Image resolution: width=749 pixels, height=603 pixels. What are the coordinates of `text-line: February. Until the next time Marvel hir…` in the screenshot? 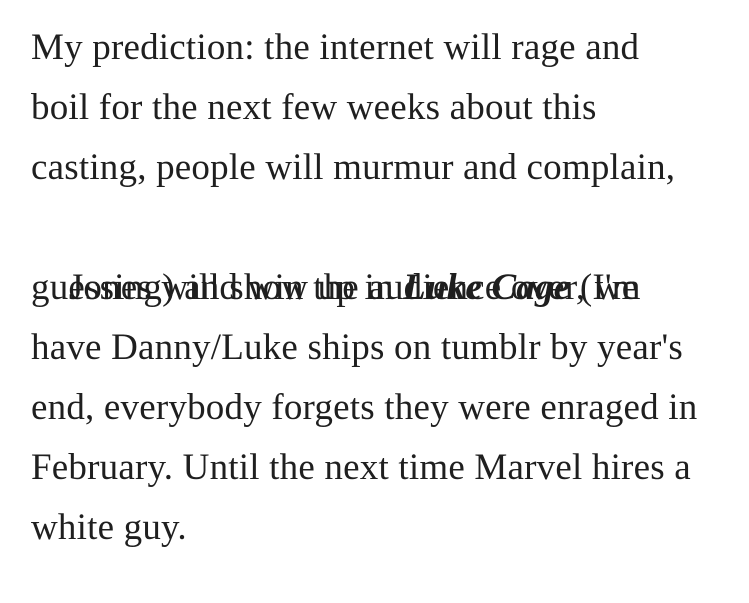 It's located at (361, 467).